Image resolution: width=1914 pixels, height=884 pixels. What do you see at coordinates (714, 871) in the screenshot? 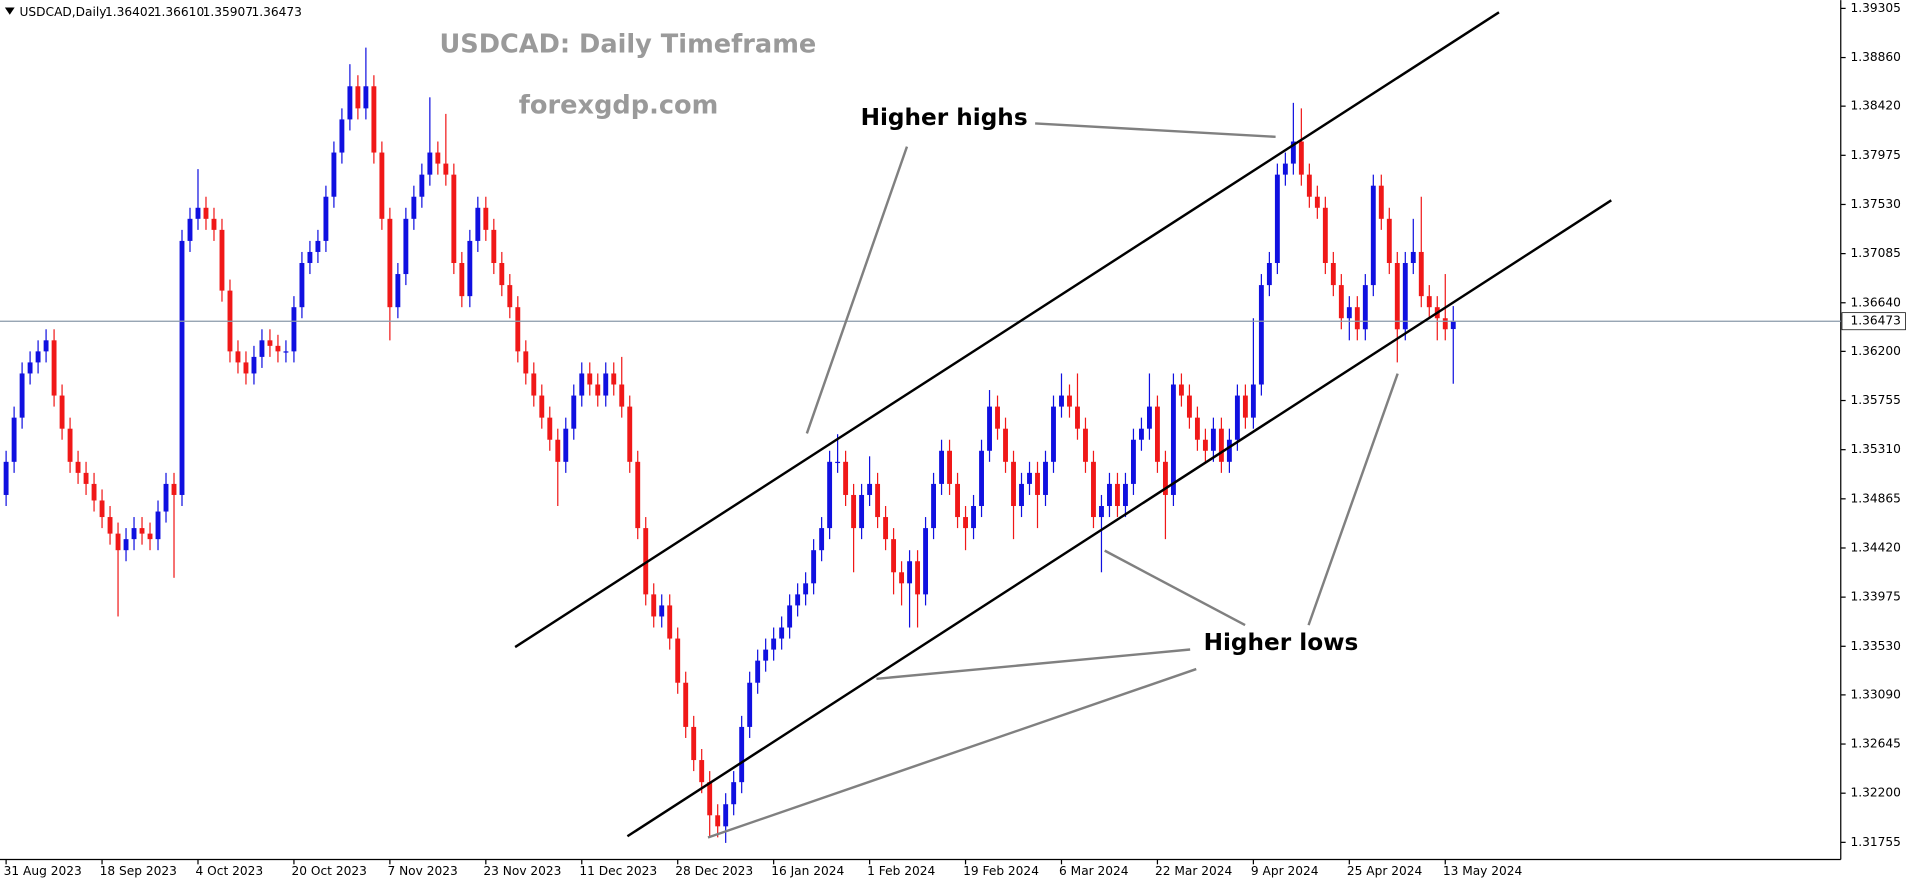
I see `x-tick-label: 28 Dec 2023` at bounding box center [714, 871].